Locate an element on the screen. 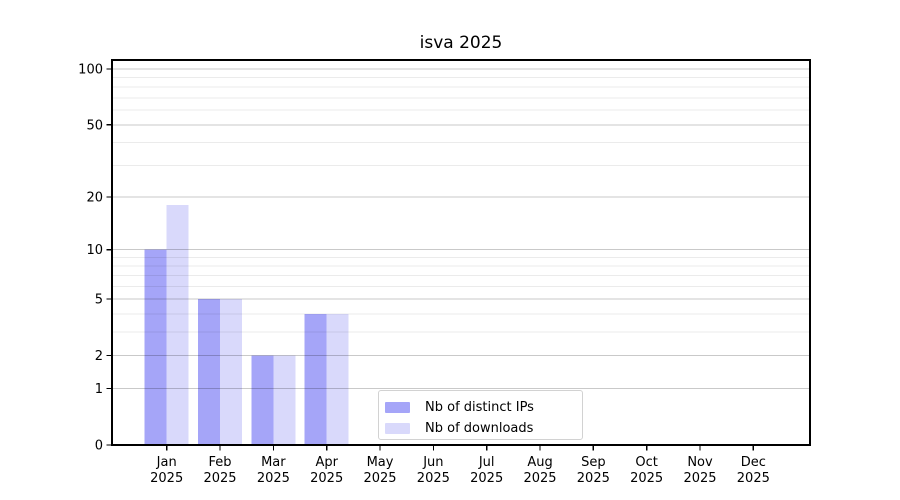 The image size is (900, 500). x-tick-label-sep: Sep 2025 is located at coordinates (593, 470).